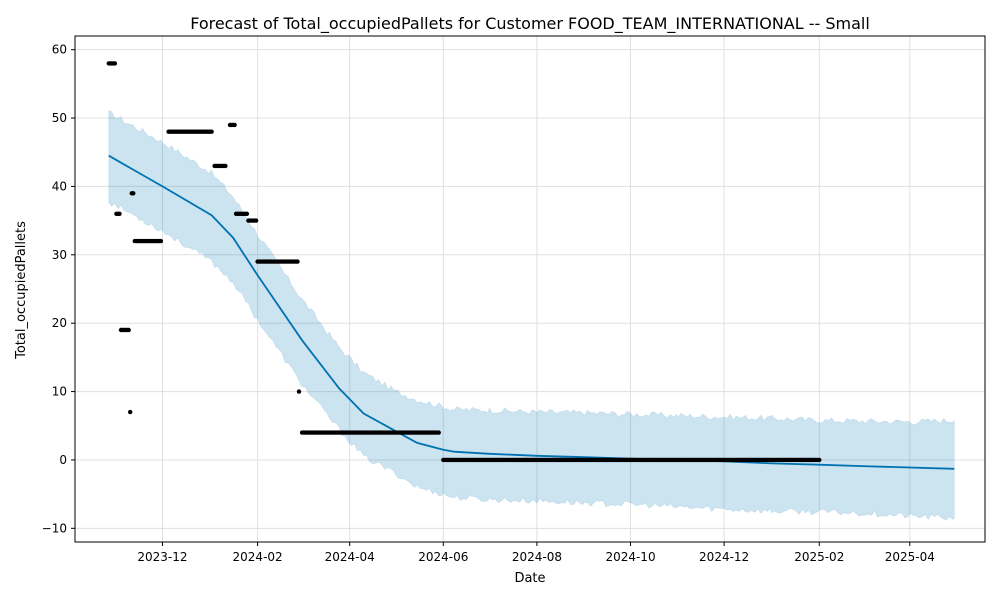 Image resolution: width=1000 pixels, height=600 pixels. Describe the element at coordinates (63, 460) in the screenshot. I see `y-tick-label: 0` at that location.